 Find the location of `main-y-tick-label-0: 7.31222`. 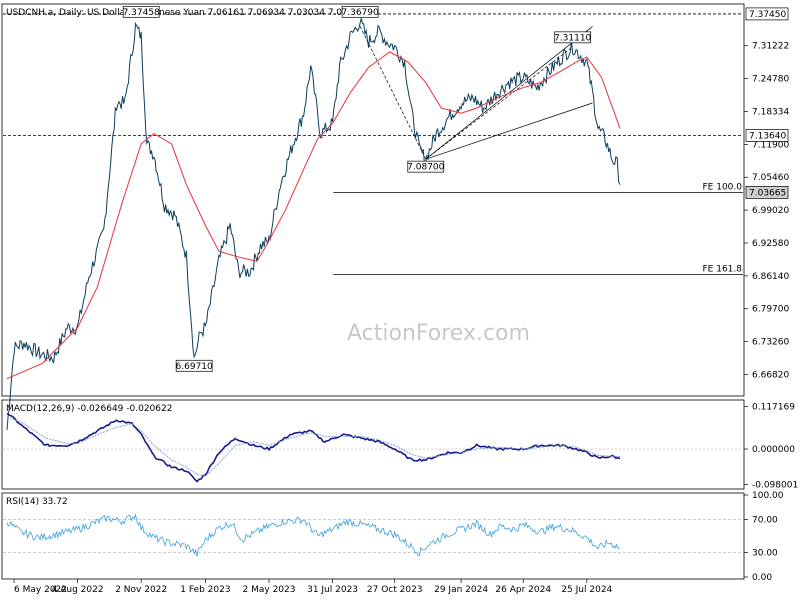

main-y-tick-label-0: 7.31222 is located at coordinates (770, 47).